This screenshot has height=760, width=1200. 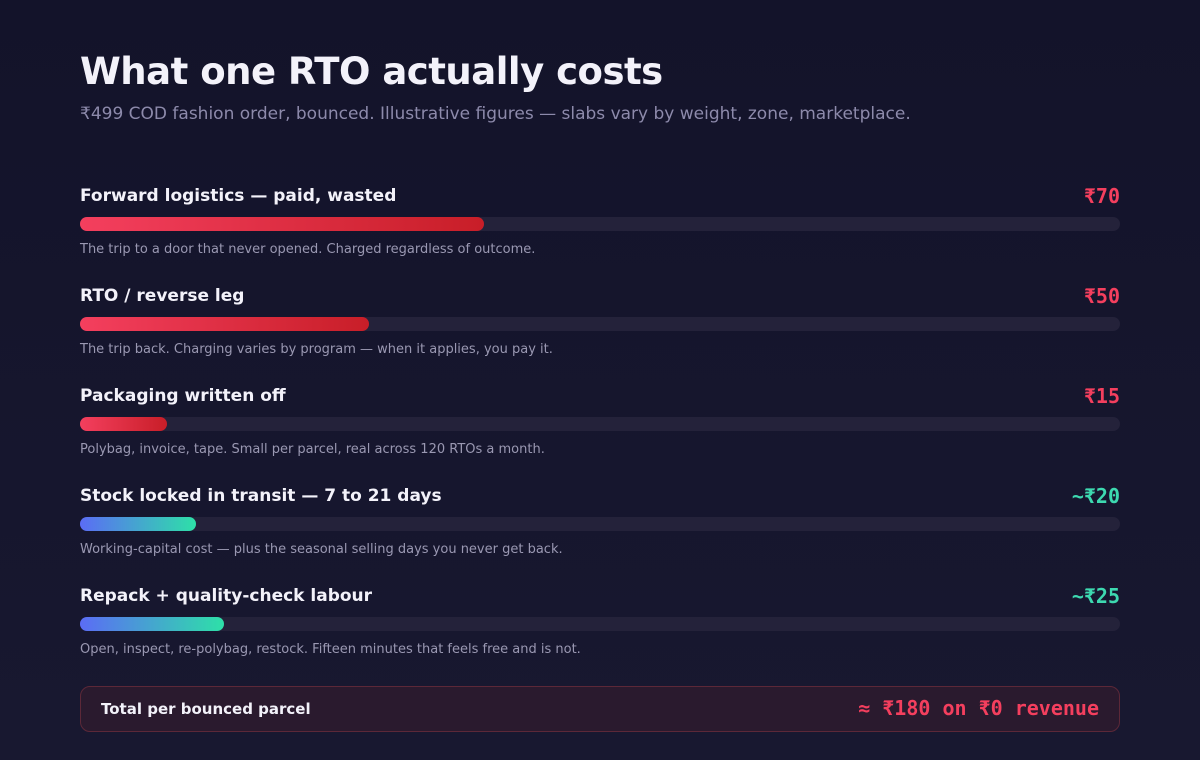 I want to click on row-label: Packaging written off, so click(x=183, y=396).